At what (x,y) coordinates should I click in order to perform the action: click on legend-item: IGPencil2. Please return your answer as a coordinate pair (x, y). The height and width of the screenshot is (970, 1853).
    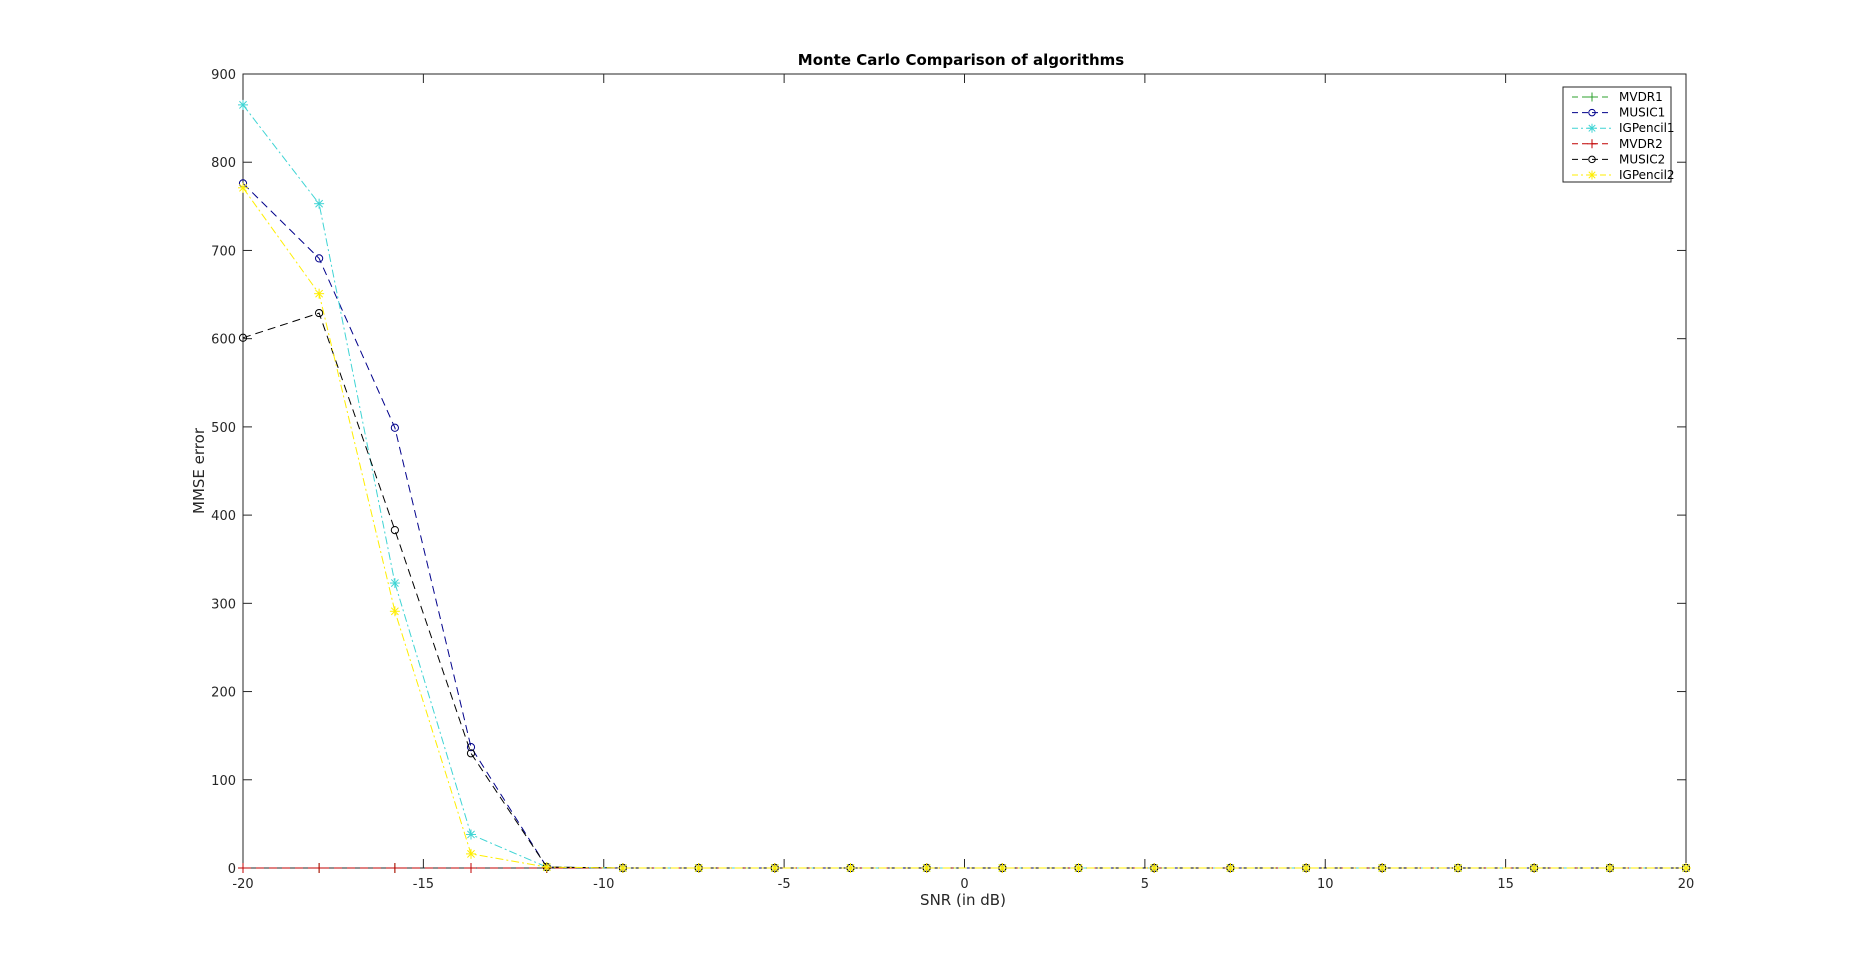
    Looking at the image, I should click on (1623, 175).